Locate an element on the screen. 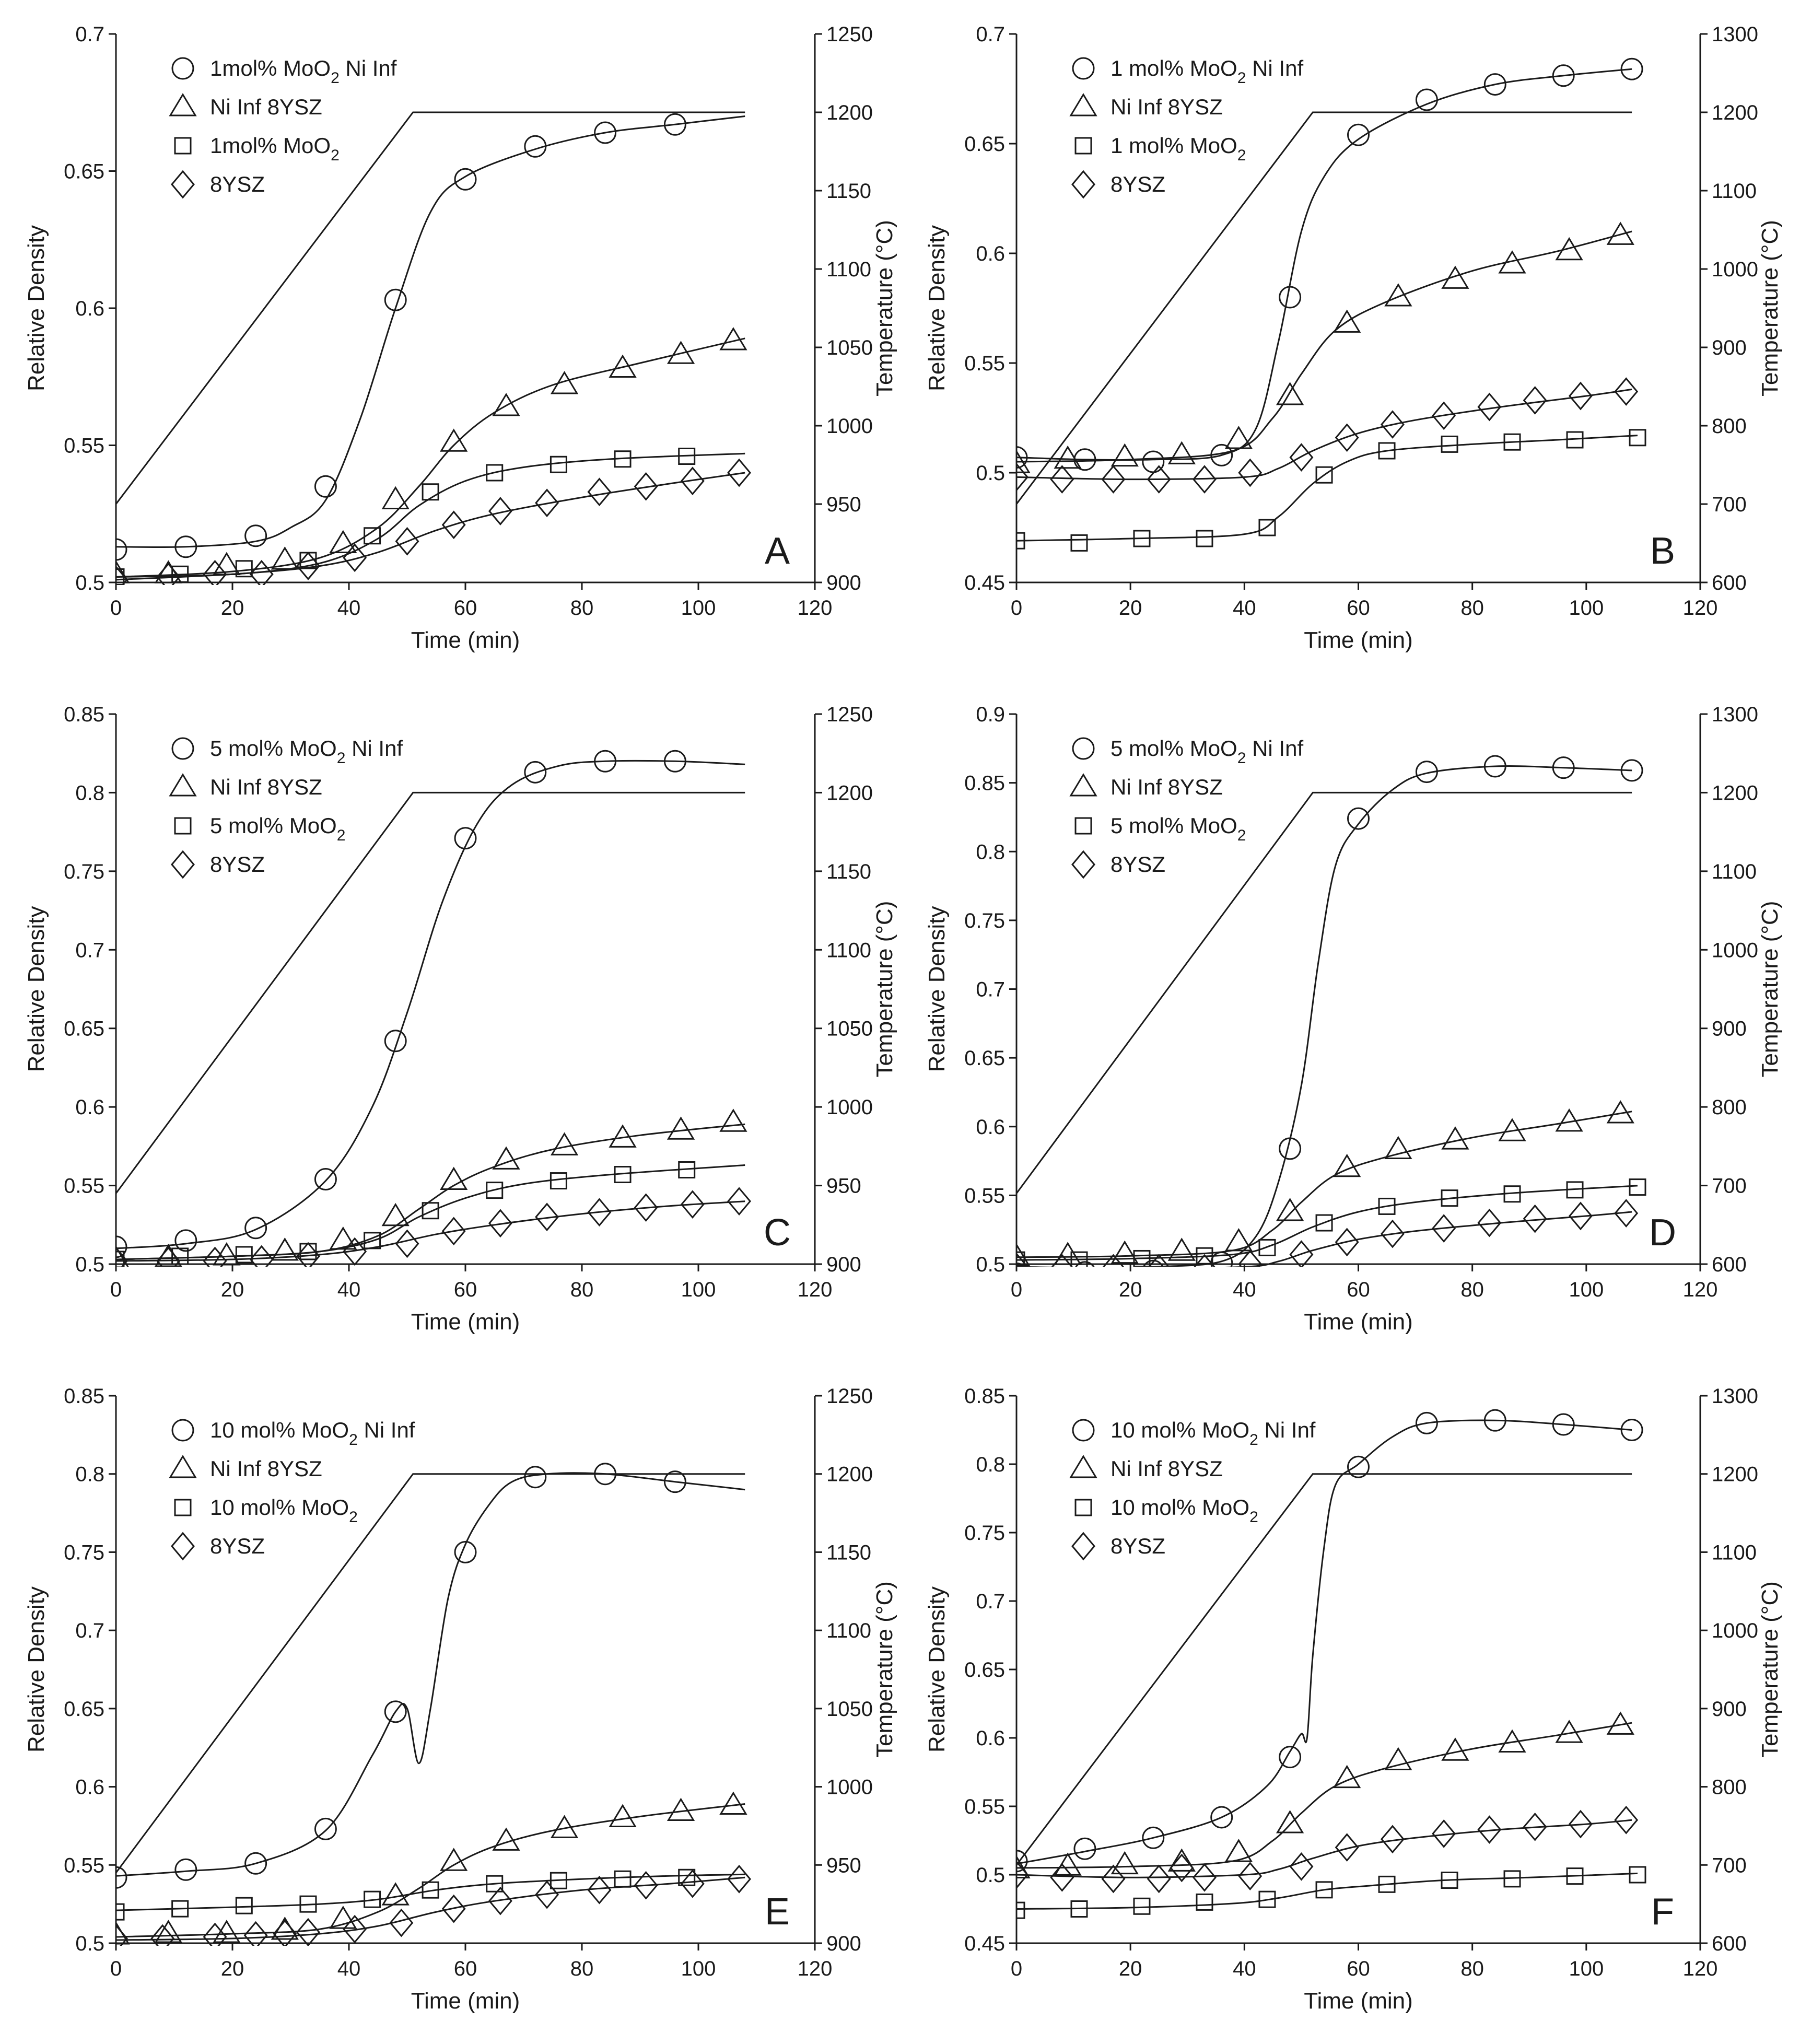  y-tick-label: 0.5 is located at coordinates (89, 1943).